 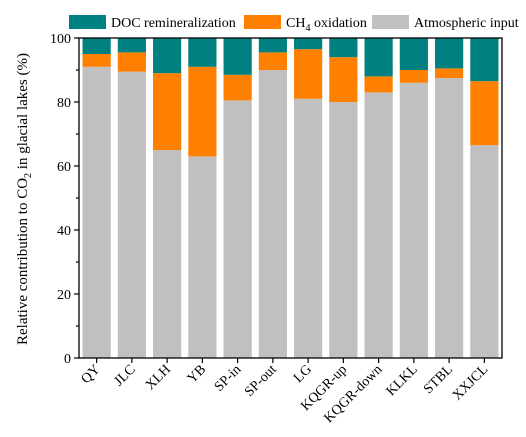 I want to click on y-tick-label-80: 80, so click(x=64, y=103).